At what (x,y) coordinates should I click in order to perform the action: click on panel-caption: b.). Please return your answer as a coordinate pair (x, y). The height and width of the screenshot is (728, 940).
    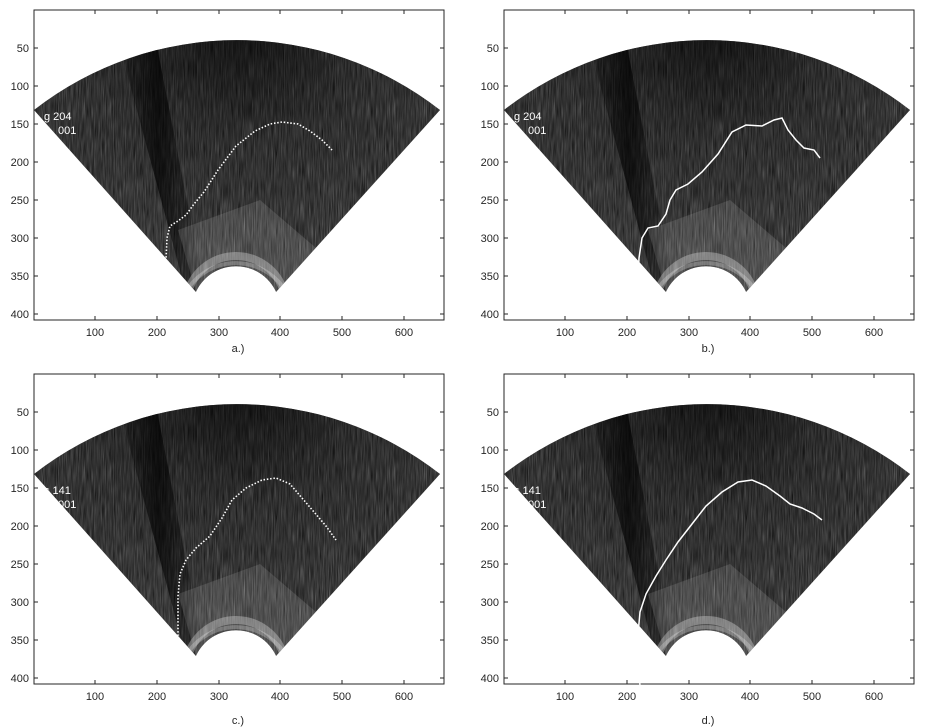
    Looking at the image, I should click on (708, 349).